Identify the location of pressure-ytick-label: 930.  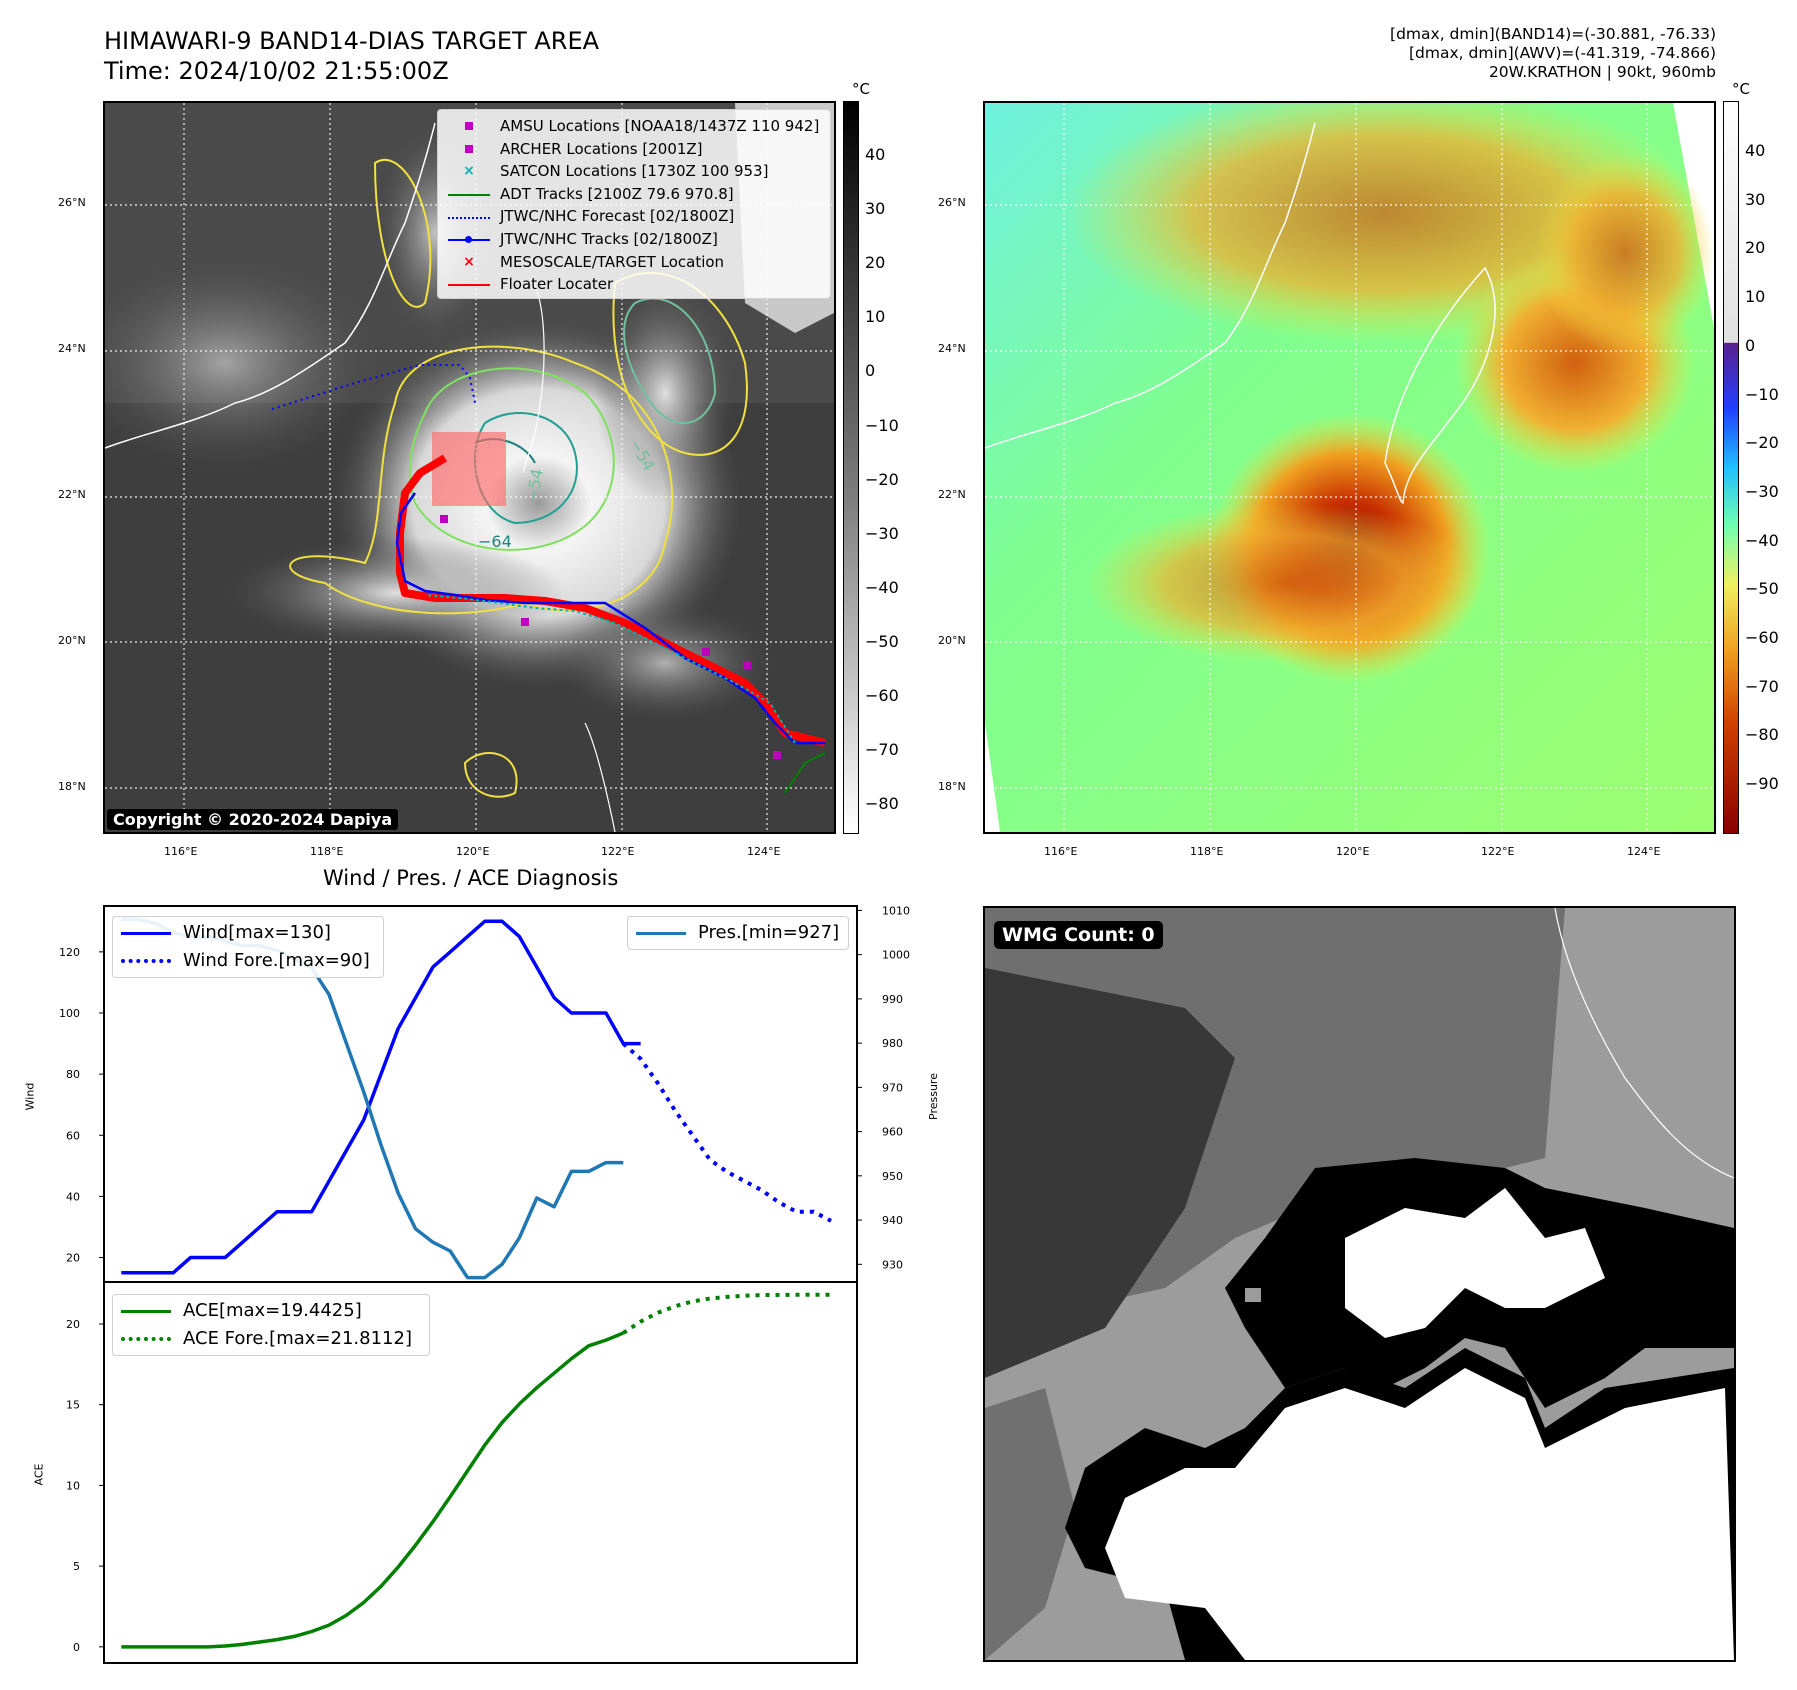
(892, 1264).